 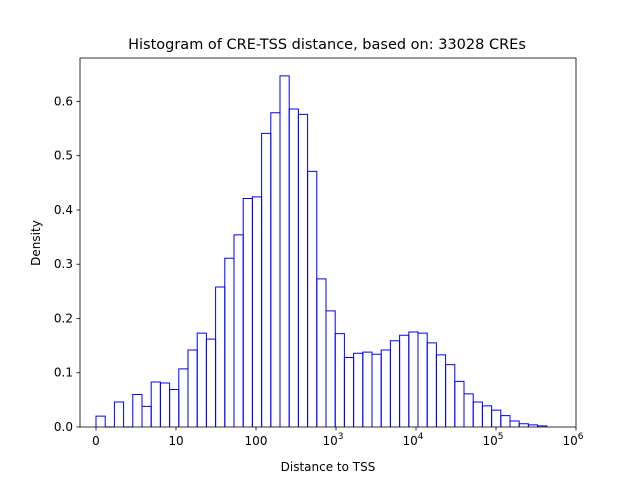 I want to click on x-axis: 0 10 100 10³ 10⁴ 10⁵ 10⁶, so click(x=338, y=437).